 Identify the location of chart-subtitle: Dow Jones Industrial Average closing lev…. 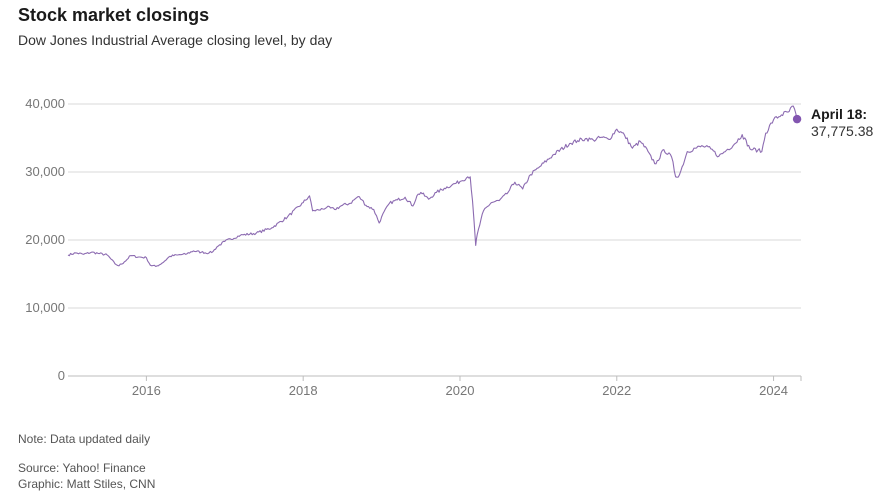
(175, 40).